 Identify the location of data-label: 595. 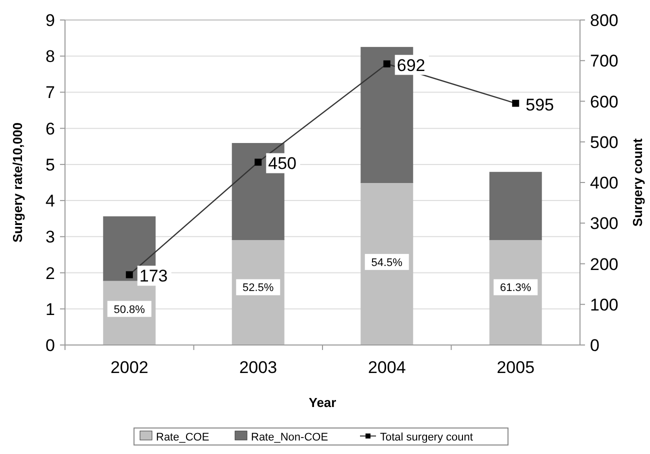
(540, 104).